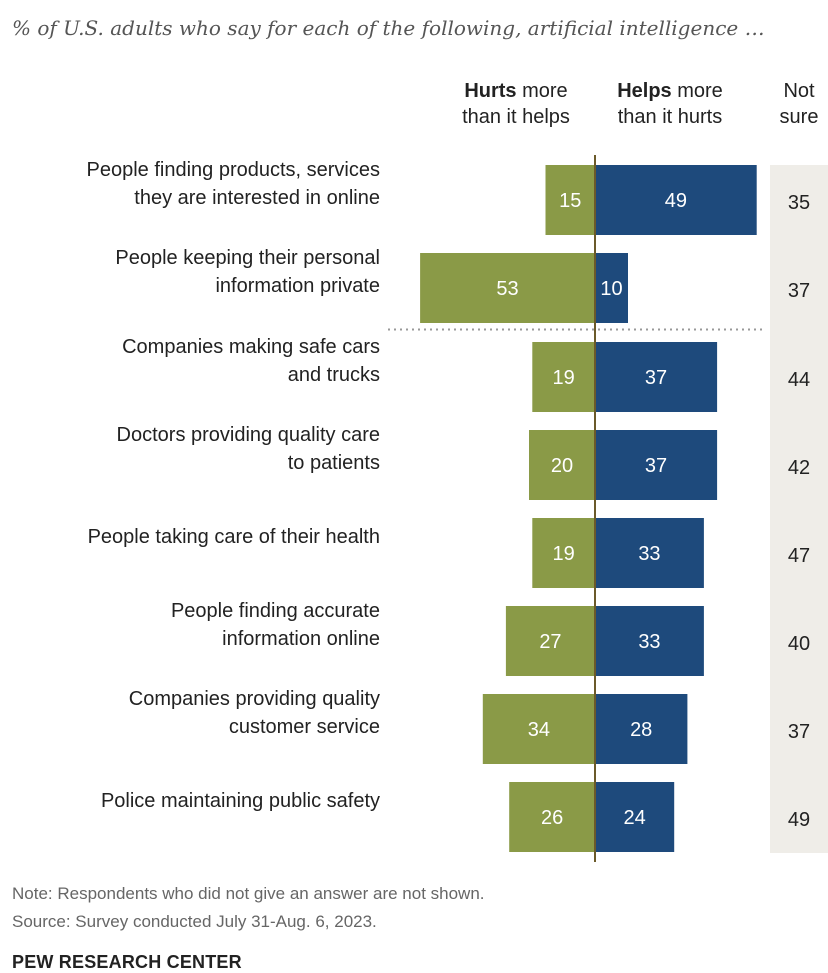  I want to click on column-header-hurts-bold: Hurts, so click(490, 91).